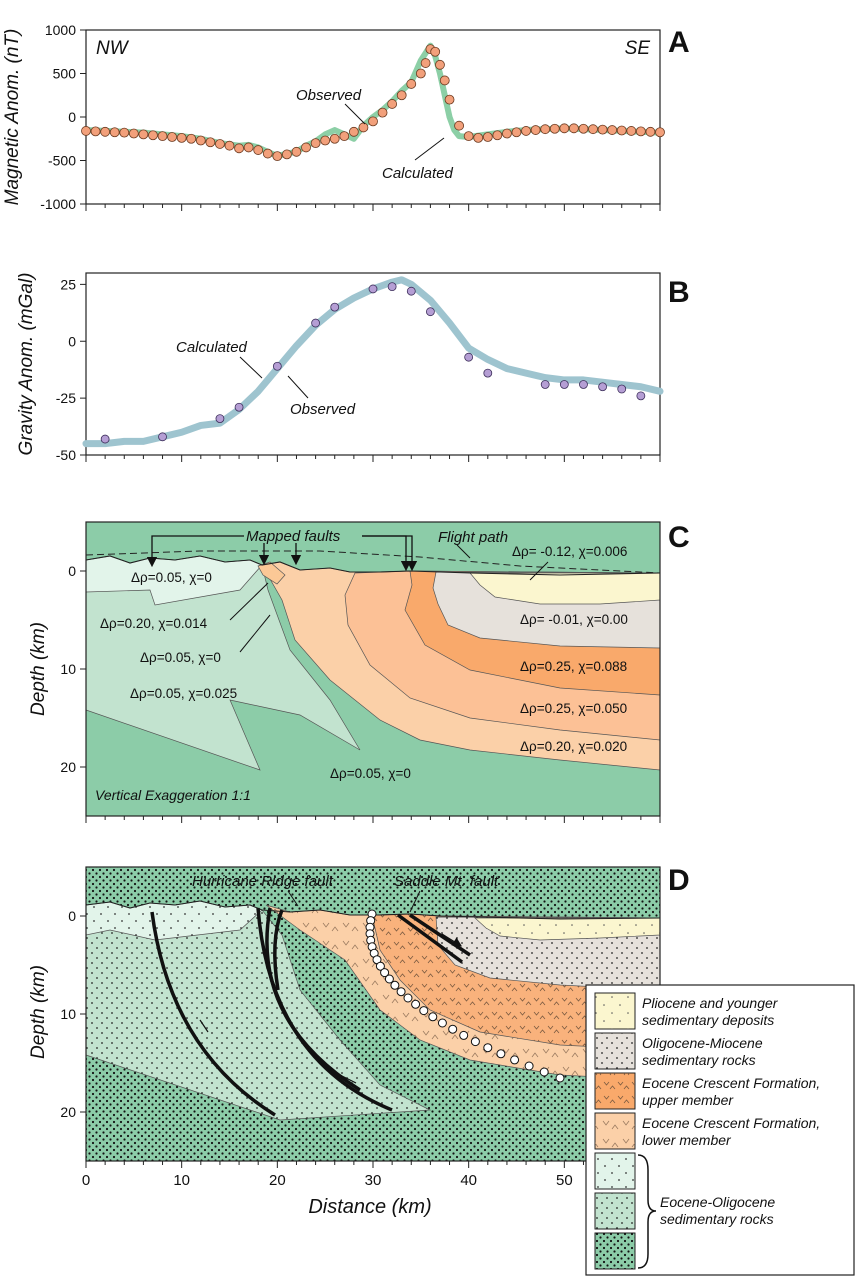  I want to click on c-ylabel: Depth (km), so click(38, 669).